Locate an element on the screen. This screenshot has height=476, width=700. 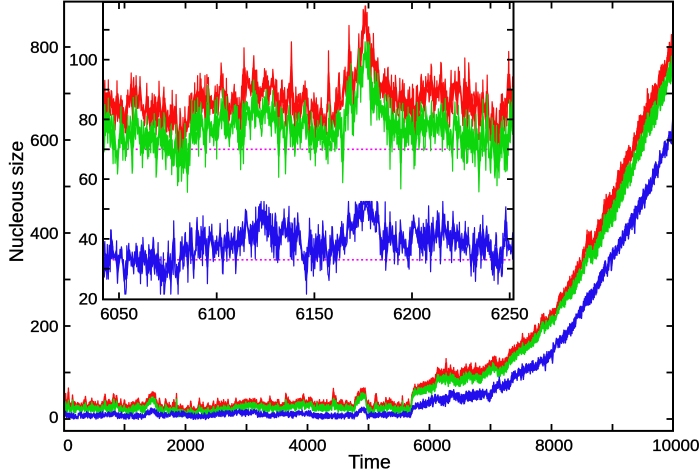
svg-text: 20 is located at coordinates (88, 299).